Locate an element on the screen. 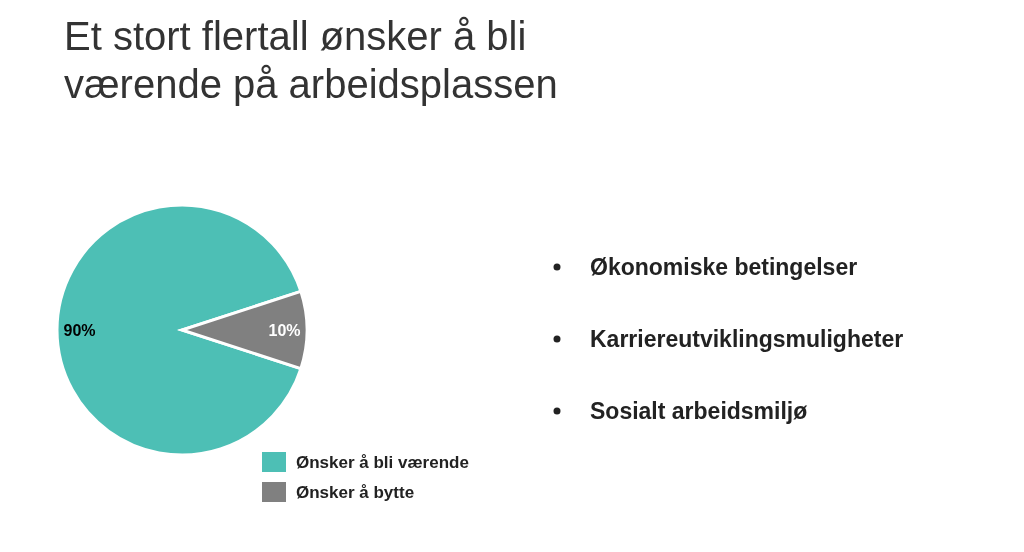 This screenshot has height=552, width=1024. text: Økonomiske betingelser is located at coordinates (724, 267).